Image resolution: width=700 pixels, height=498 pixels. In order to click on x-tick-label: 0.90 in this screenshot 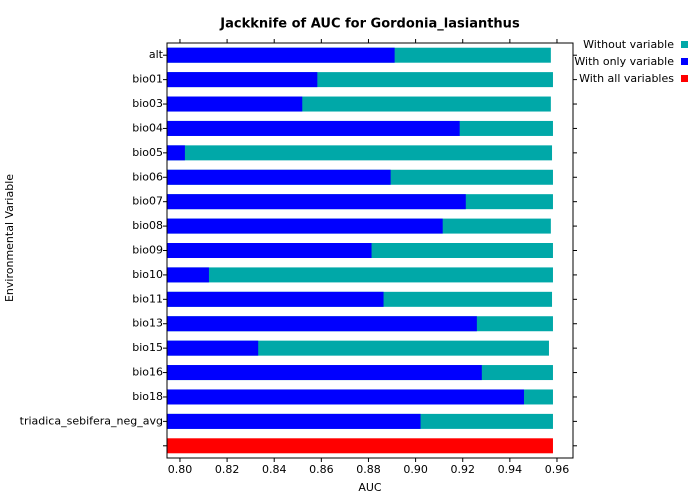, I will do `click(415, 469)`.